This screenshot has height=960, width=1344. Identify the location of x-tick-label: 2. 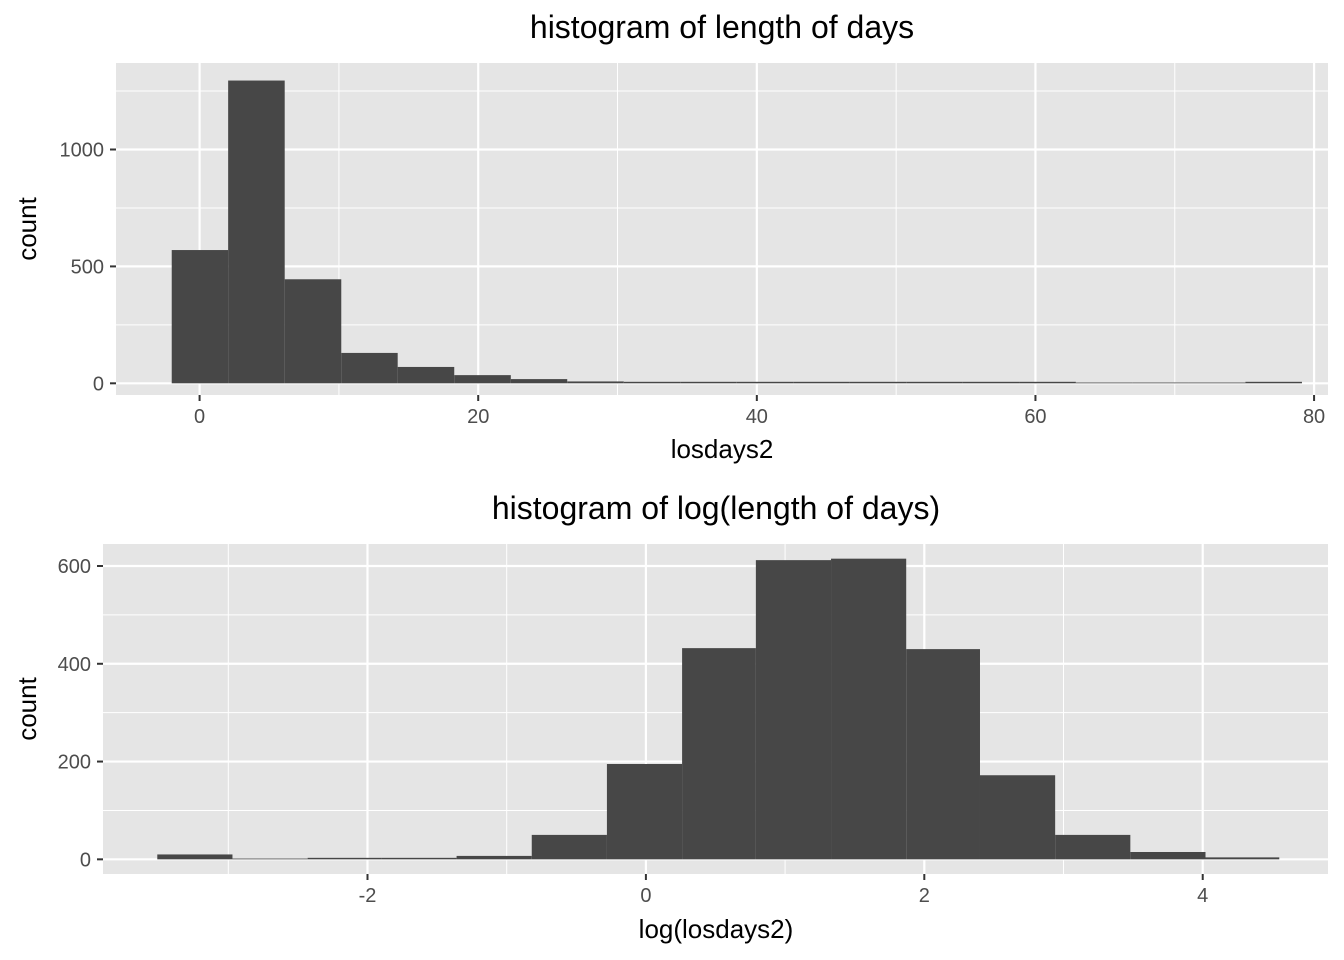
(924, 896).